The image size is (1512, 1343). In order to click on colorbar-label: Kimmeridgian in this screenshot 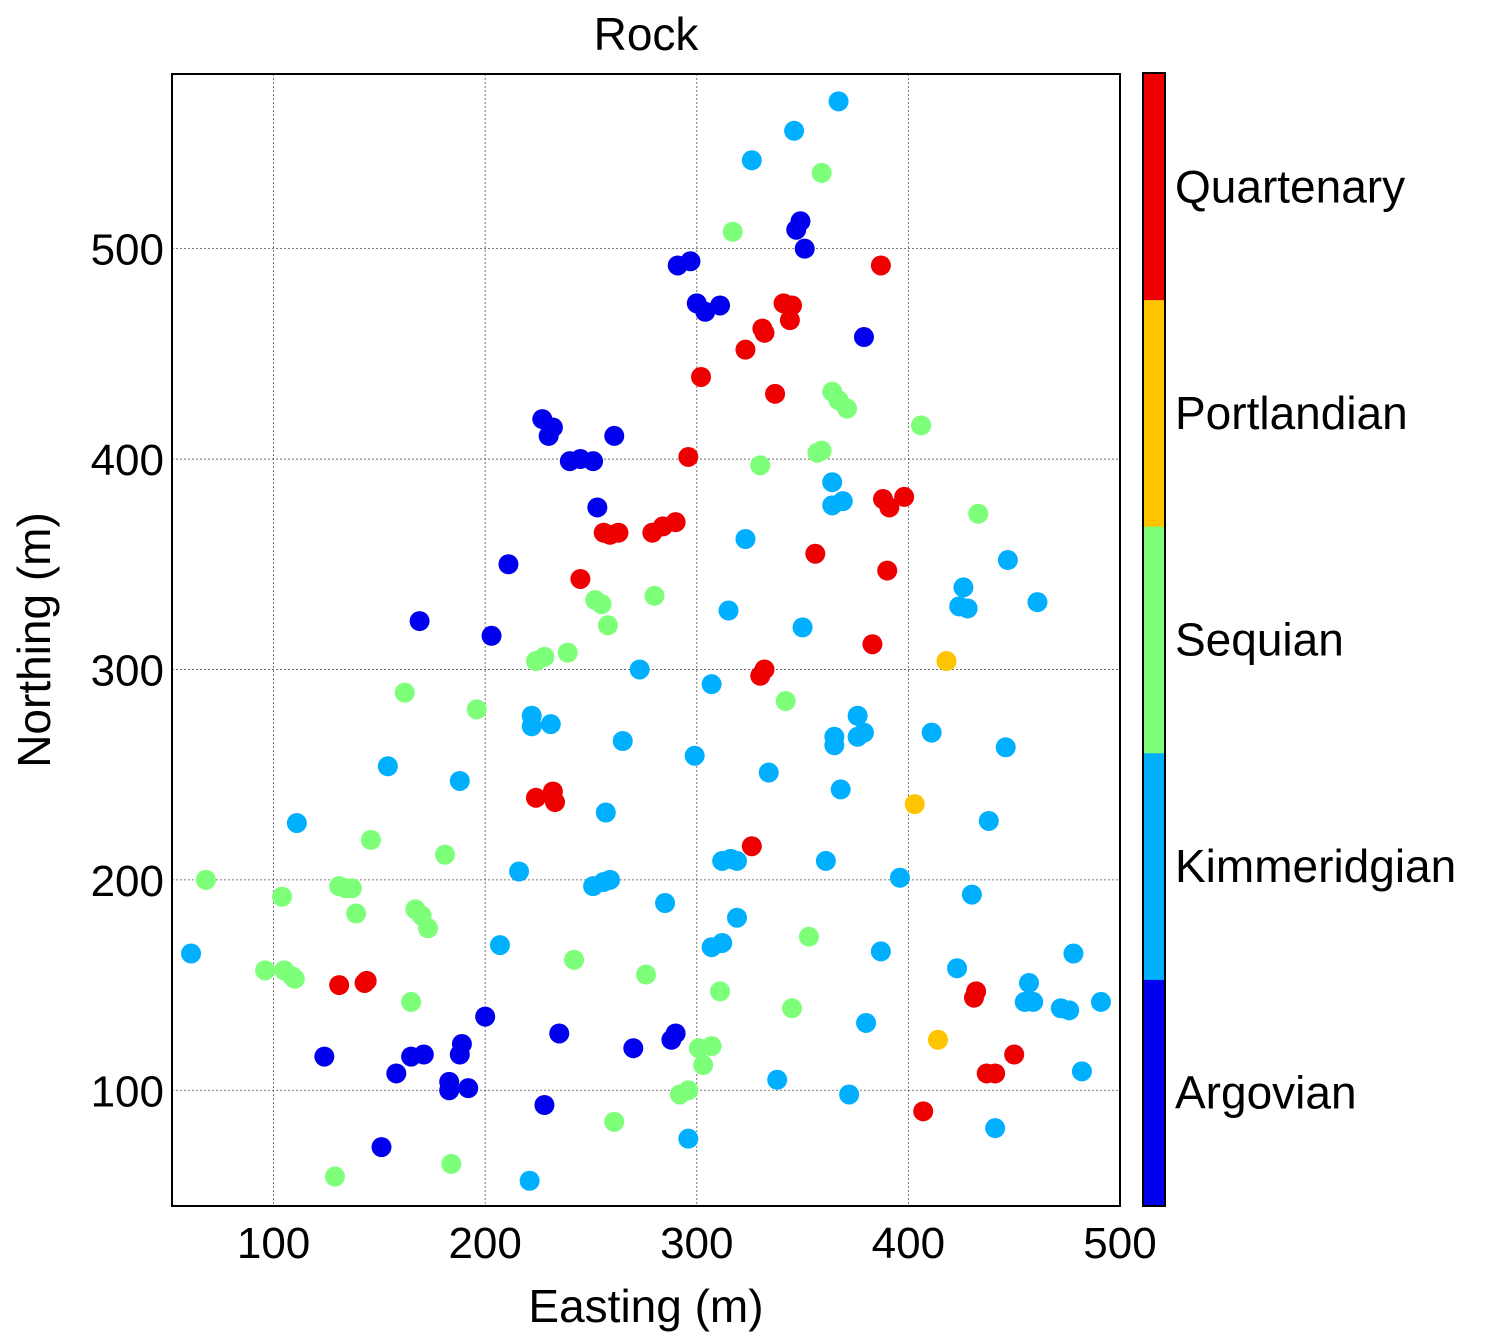, I will do `click(1315, 866)`.